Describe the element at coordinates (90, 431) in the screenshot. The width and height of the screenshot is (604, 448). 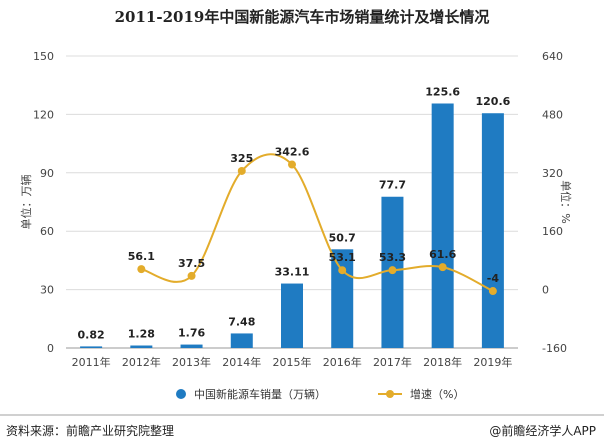
I see `source-note: 资料来源：前瞻产业研究院整理` at that location.